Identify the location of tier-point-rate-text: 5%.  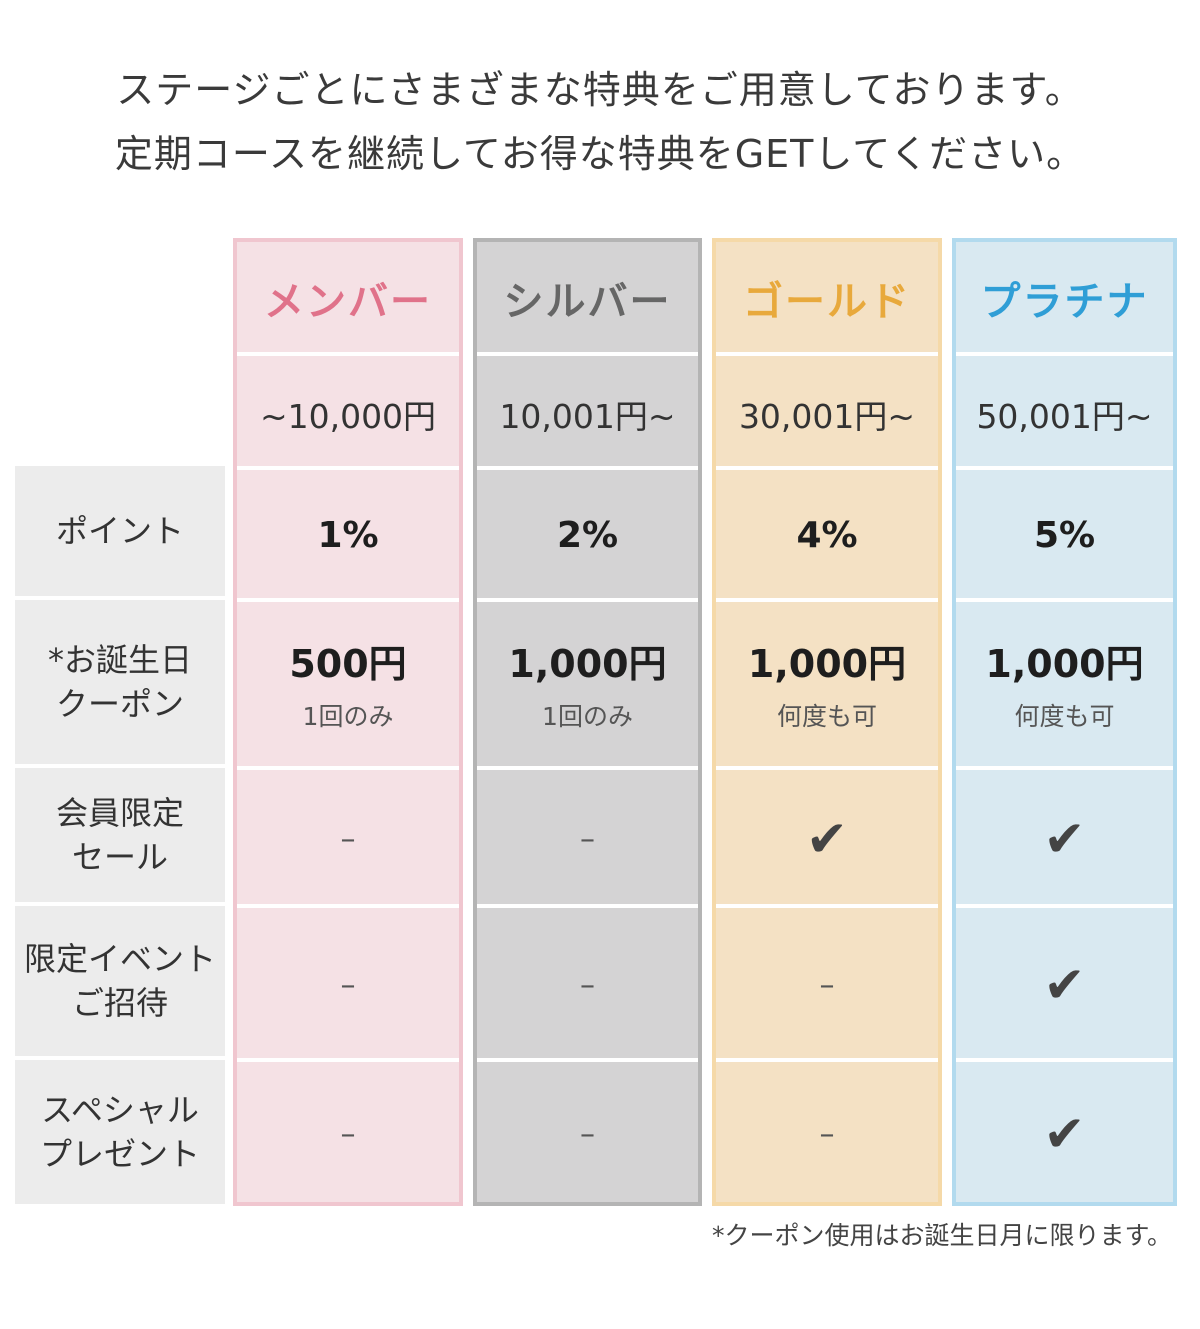
(1064, 535).